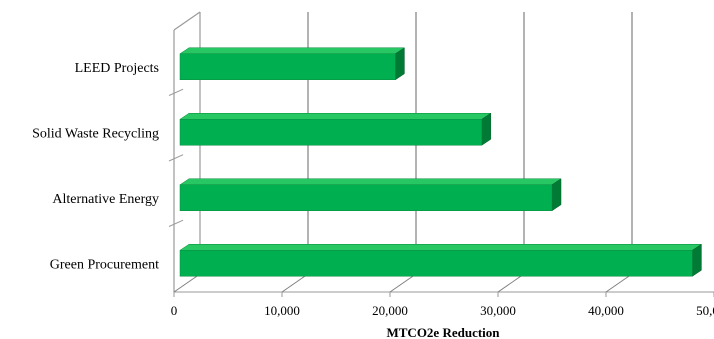 The image size is (714, 339). I want to click on x-axis-title: MTCO2e Reduction, so click(443, 332).